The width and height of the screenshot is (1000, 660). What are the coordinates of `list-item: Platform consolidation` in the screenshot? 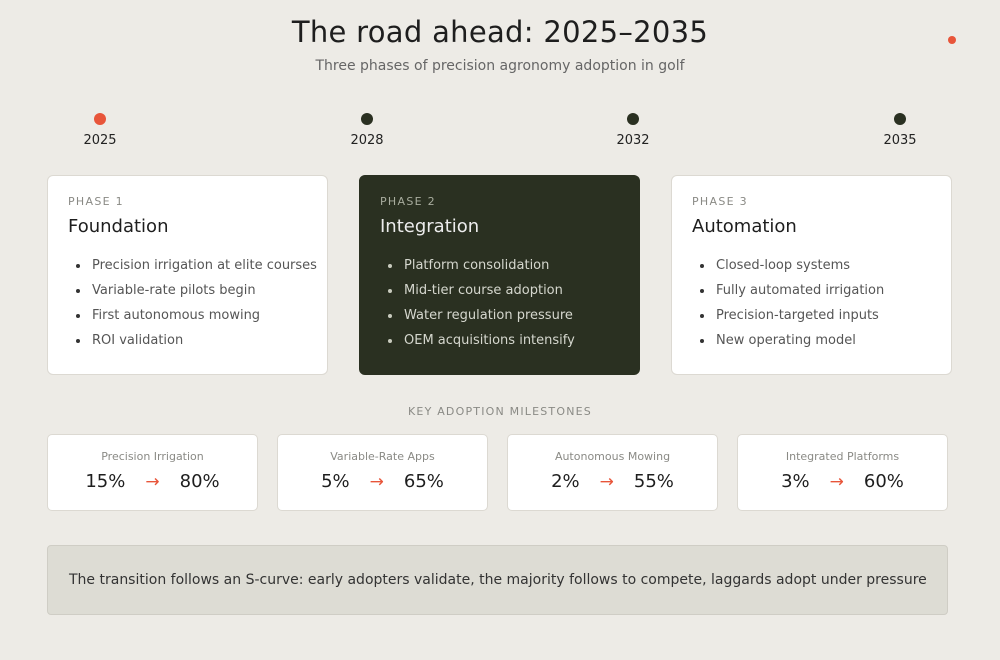 It's located at (509, 268).